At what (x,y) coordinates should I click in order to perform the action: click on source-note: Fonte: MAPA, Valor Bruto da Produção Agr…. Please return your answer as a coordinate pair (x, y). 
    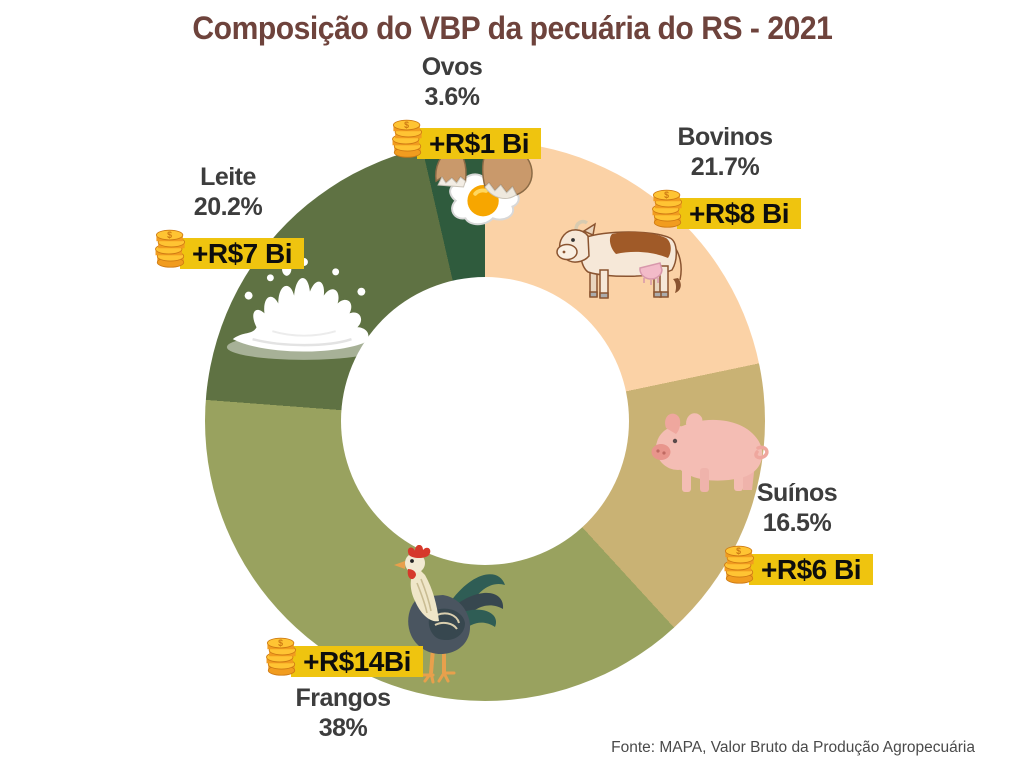
    Looking at the image, I should click on (793, 747).